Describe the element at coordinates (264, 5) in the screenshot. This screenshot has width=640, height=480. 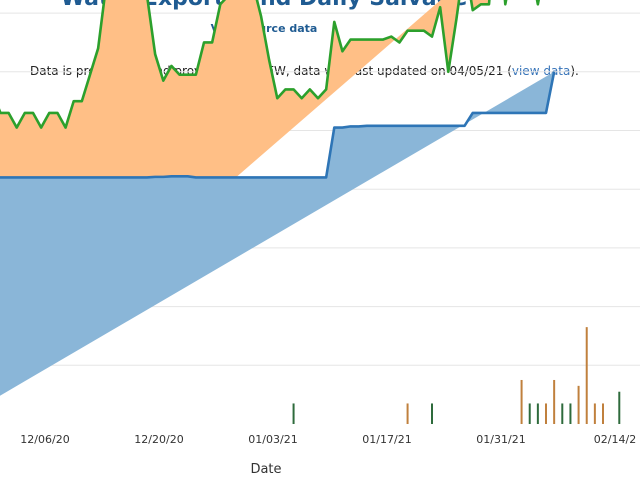
I see `chart-title: Water Exports and Daily Salvage` at that location.